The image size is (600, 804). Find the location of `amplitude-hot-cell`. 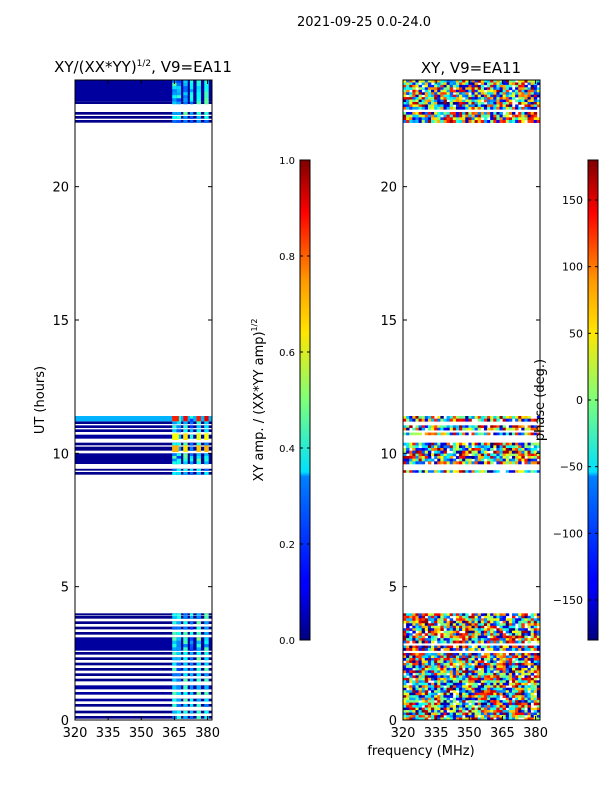

amplitude-hot-cell is located at coordinates (175, 436).